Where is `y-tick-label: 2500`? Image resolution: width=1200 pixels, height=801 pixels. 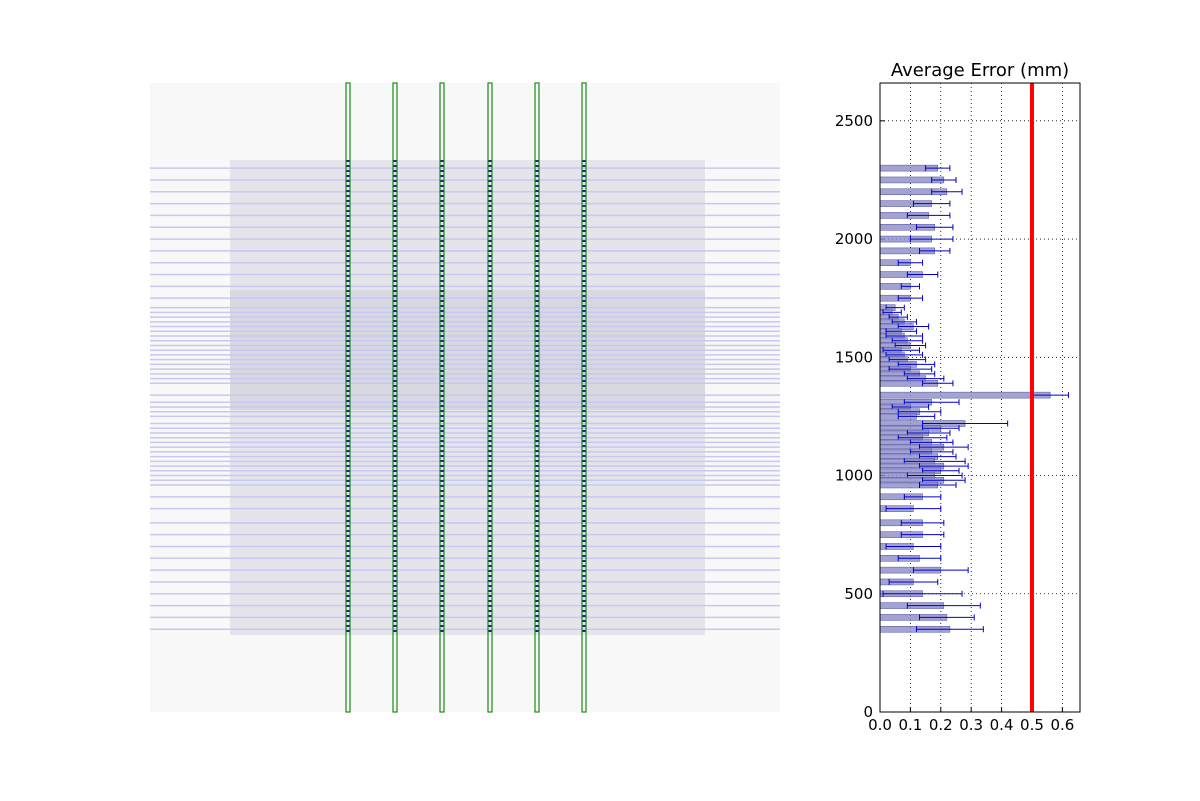 y-tick-label: 2500 is located at coordinates (854, 121).